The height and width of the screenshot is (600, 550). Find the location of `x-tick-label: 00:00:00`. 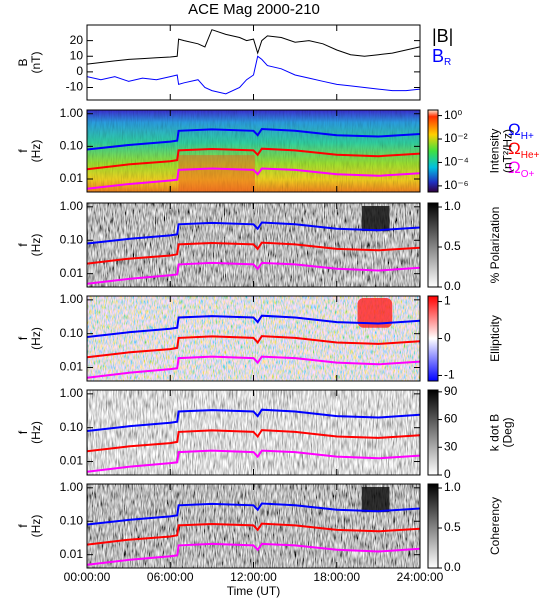

x-tick-label: 00:00:00 is located at coordinates (87, 577).